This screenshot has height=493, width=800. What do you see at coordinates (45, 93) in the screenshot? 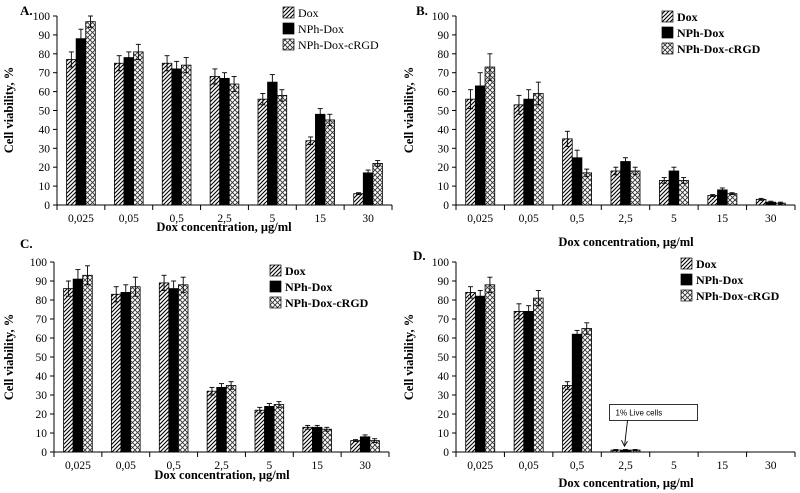
I see `y-tick-label: 60` at bounding box center [45, 93].